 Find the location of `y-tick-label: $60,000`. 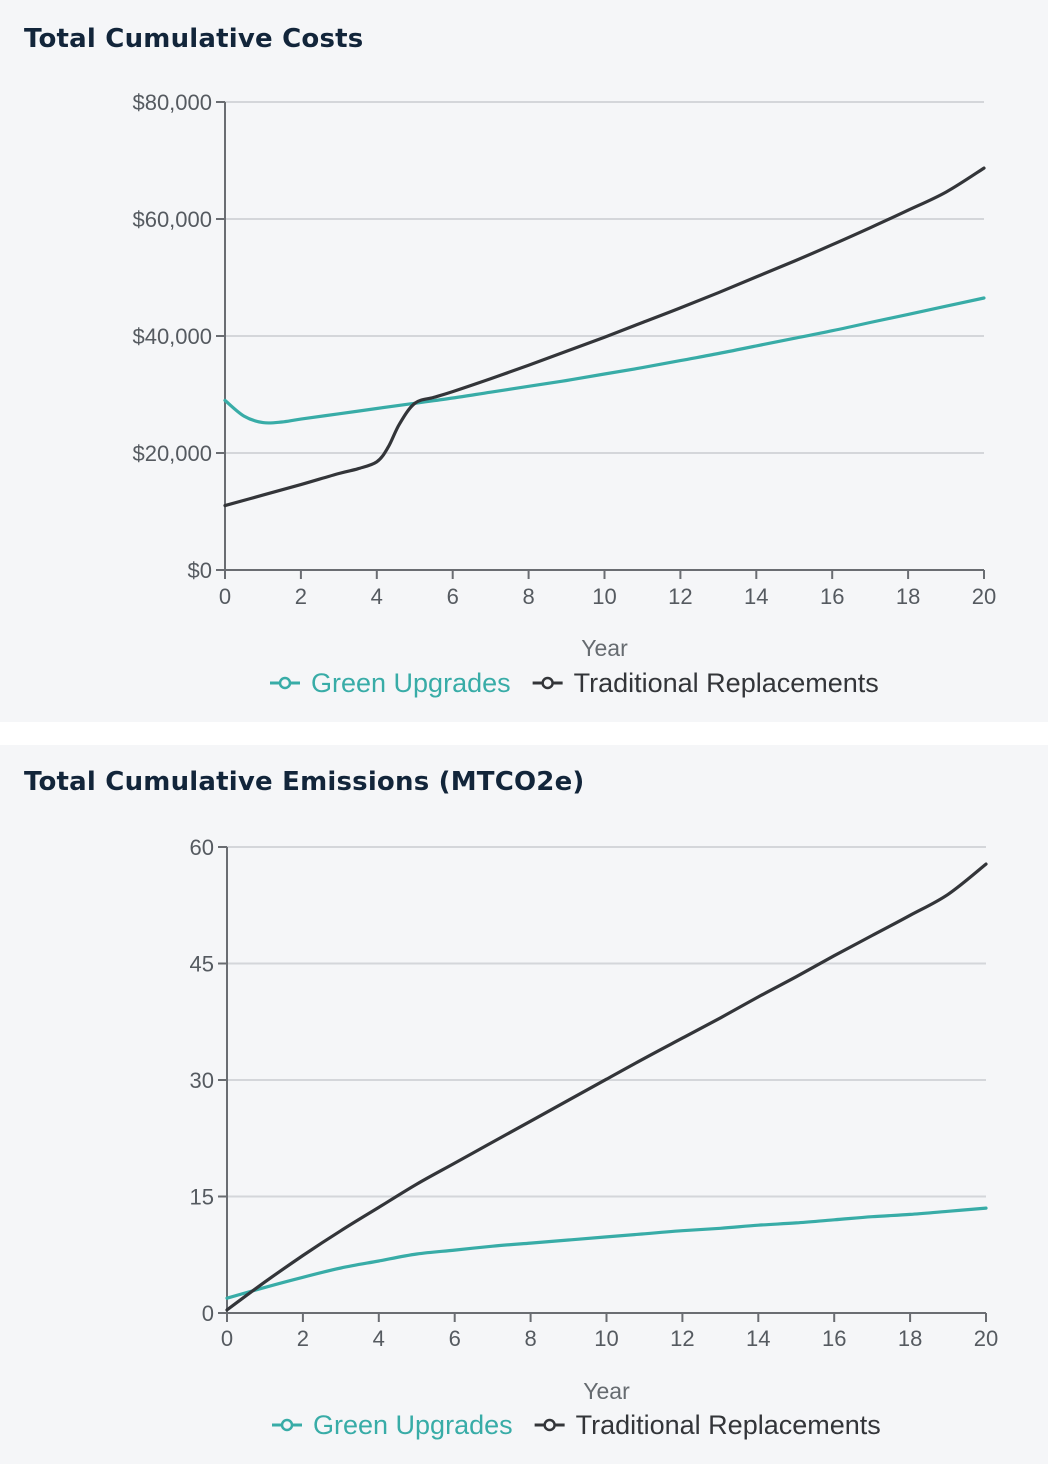

y-tick-label: $60,000 is located at coordinates (172, 219).